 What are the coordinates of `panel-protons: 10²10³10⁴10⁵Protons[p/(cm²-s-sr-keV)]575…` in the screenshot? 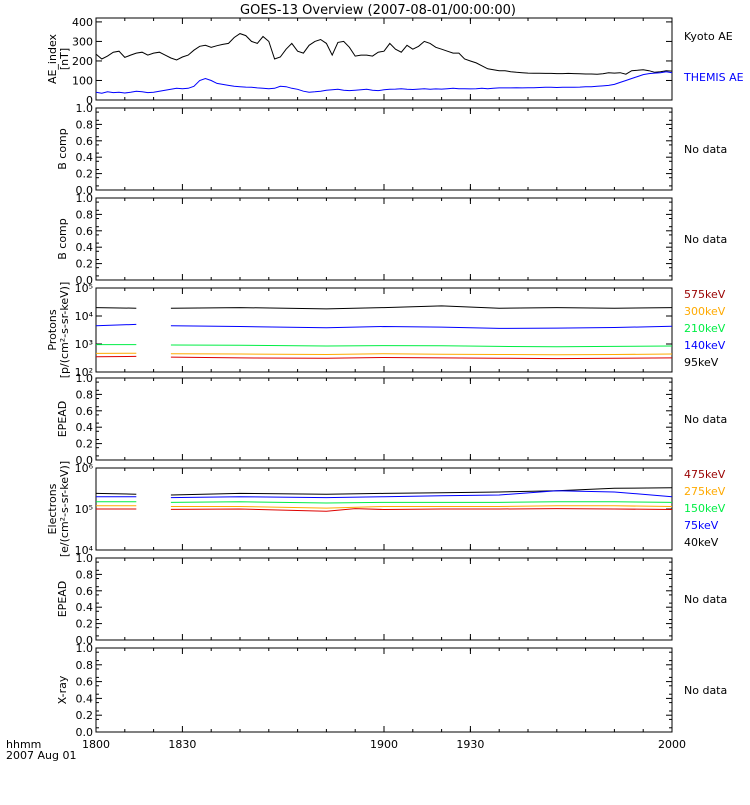 It's located at (386, 330).